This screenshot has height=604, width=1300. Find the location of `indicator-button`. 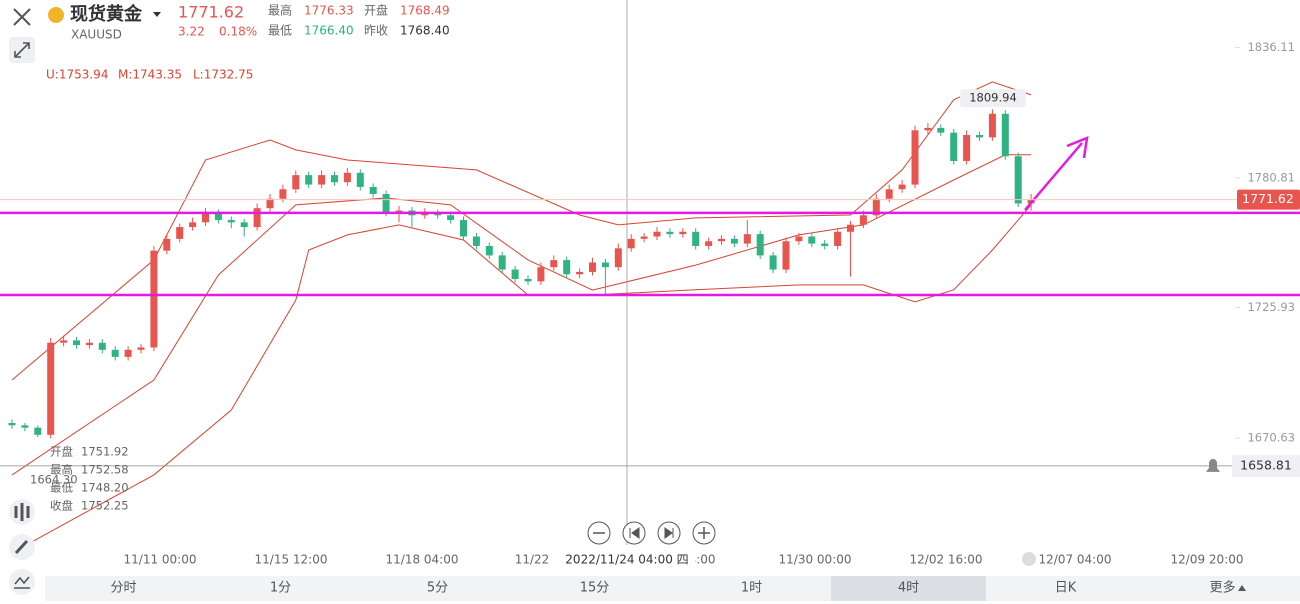

indicator-button is located at coordinates (22, 512).